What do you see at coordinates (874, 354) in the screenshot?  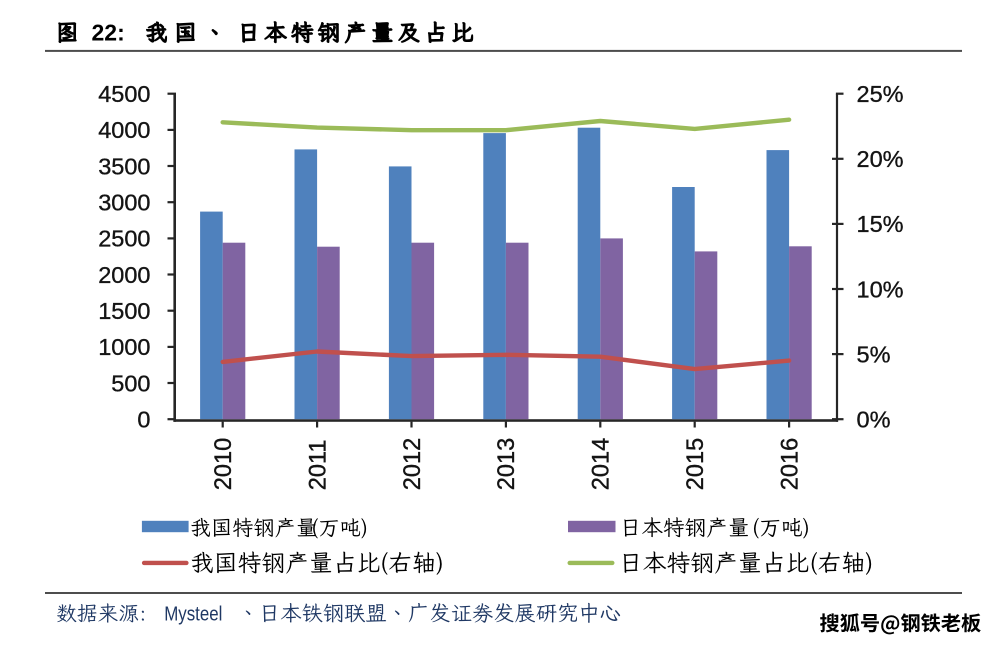 I see `svg-text: 5%` at bounding box center [874, 354].